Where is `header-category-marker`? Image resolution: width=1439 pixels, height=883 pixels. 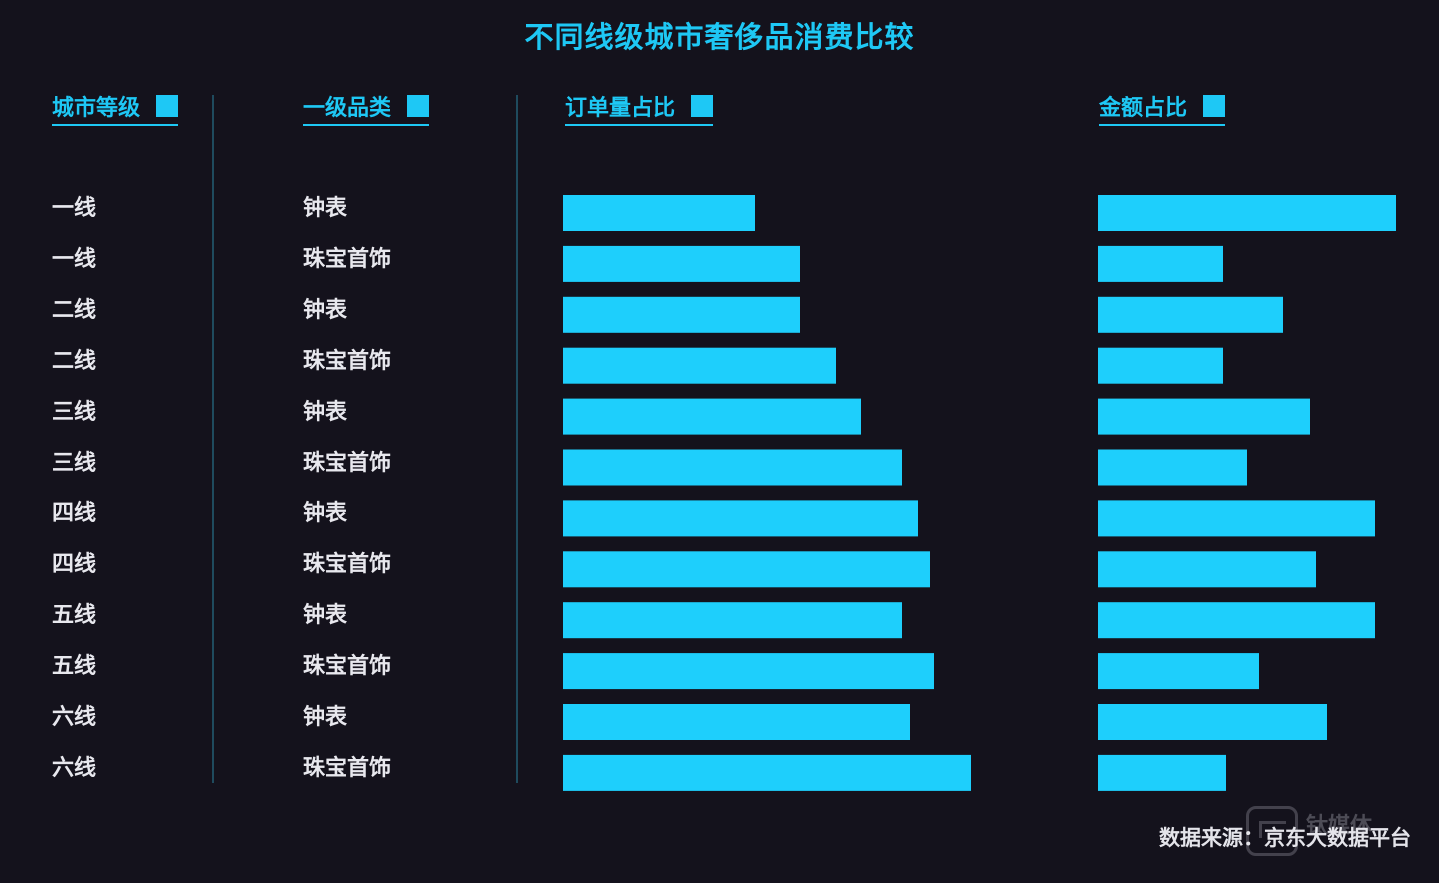
header-category-marker is located at coordinates (418, 106).